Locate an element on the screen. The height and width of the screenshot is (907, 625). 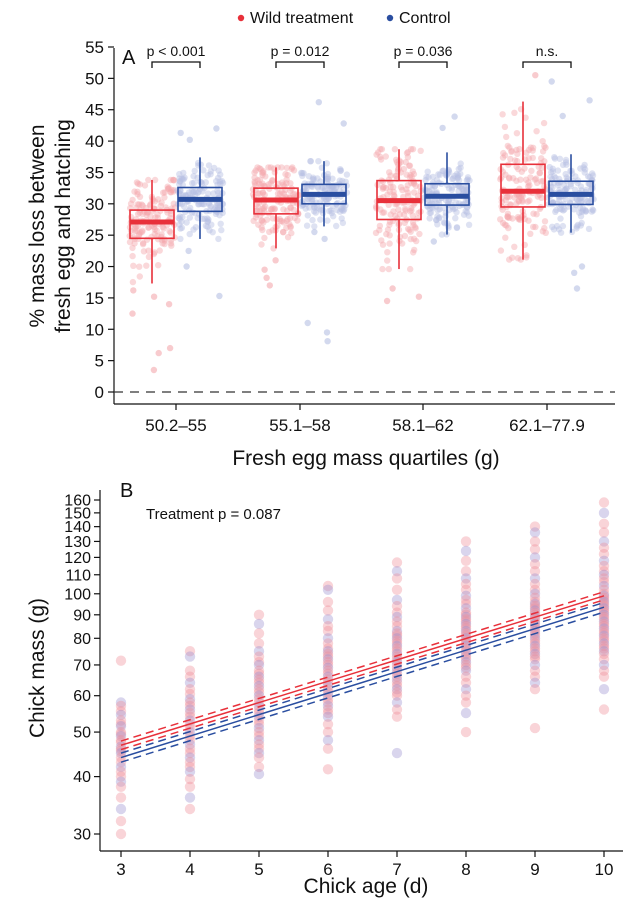
y-tick-label: 60 is located at coordinates (82, 696).